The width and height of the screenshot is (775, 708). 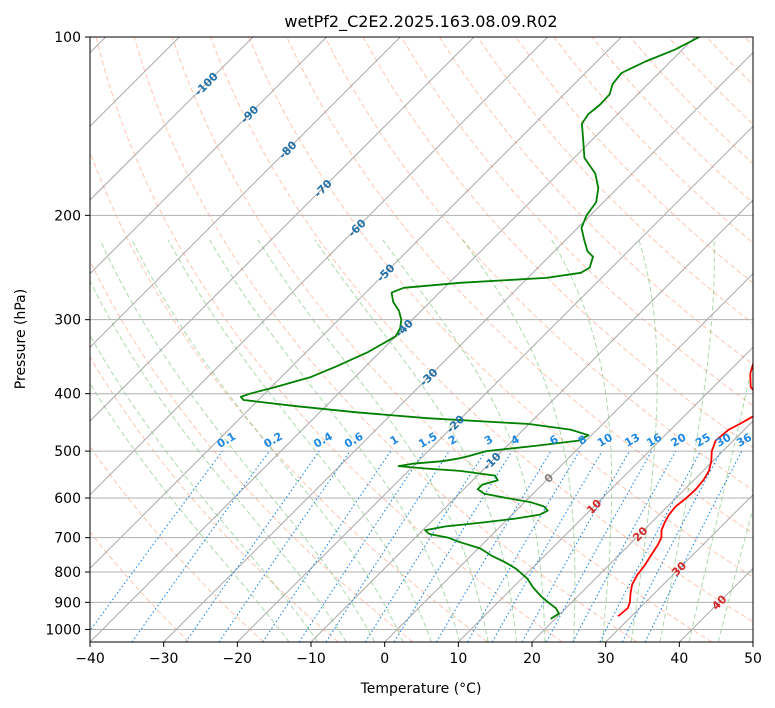 I want to click on chart-title: wetPf2_C2E2.2025.163.08.09.R02, so click(x=420, y=22).